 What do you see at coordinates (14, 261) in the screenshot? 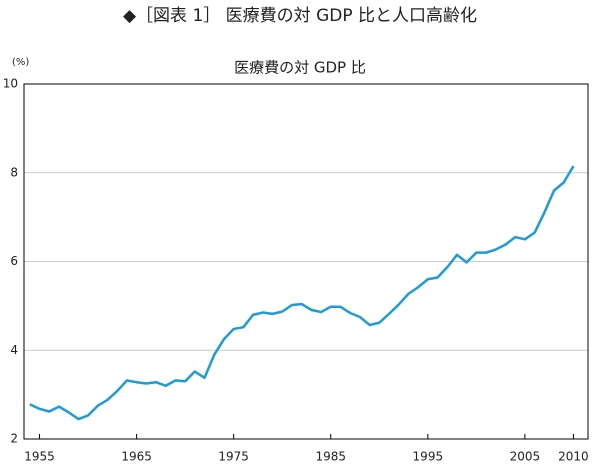
I see `y-tick-label: 6` at bounding box center [14, 261].